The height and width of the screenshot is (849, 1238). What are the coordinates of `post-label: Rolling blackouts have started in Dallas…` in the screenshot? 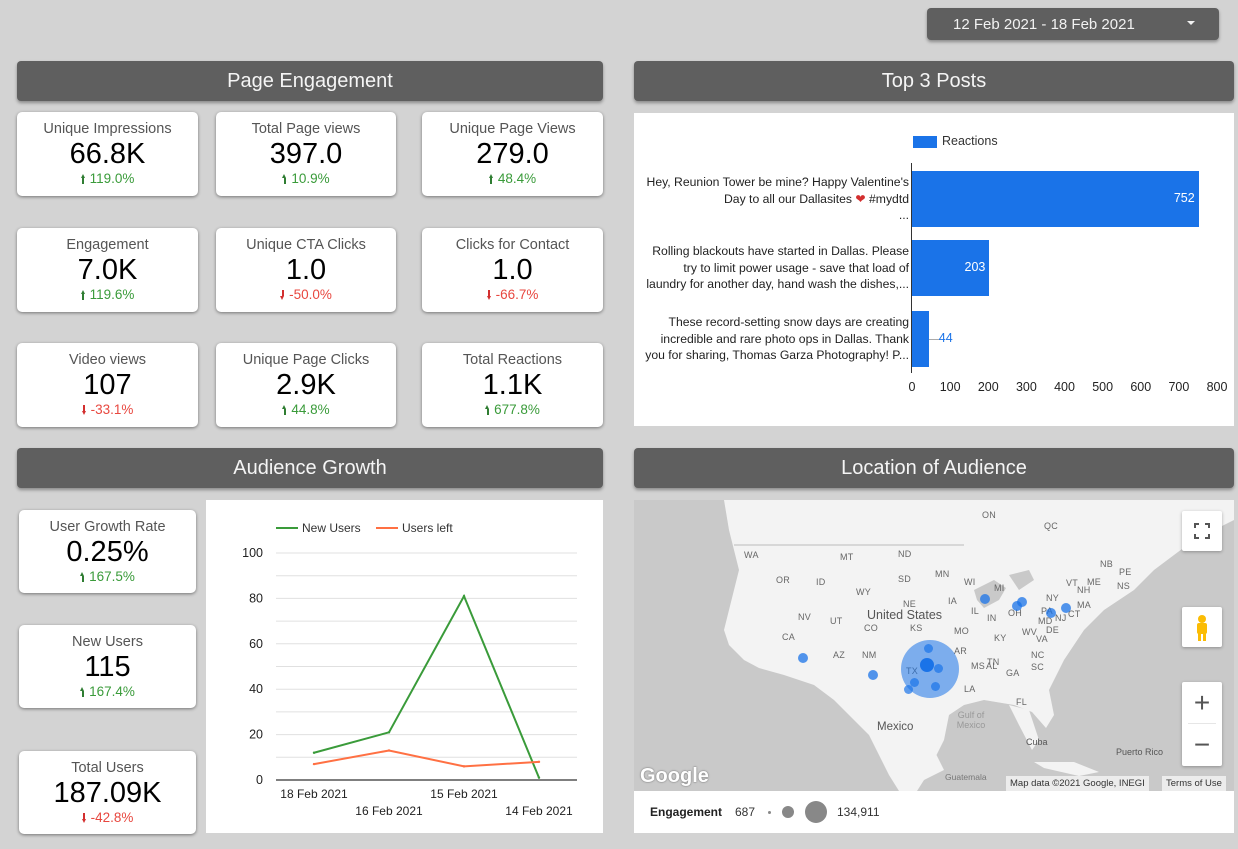 It's located at (769, 268).